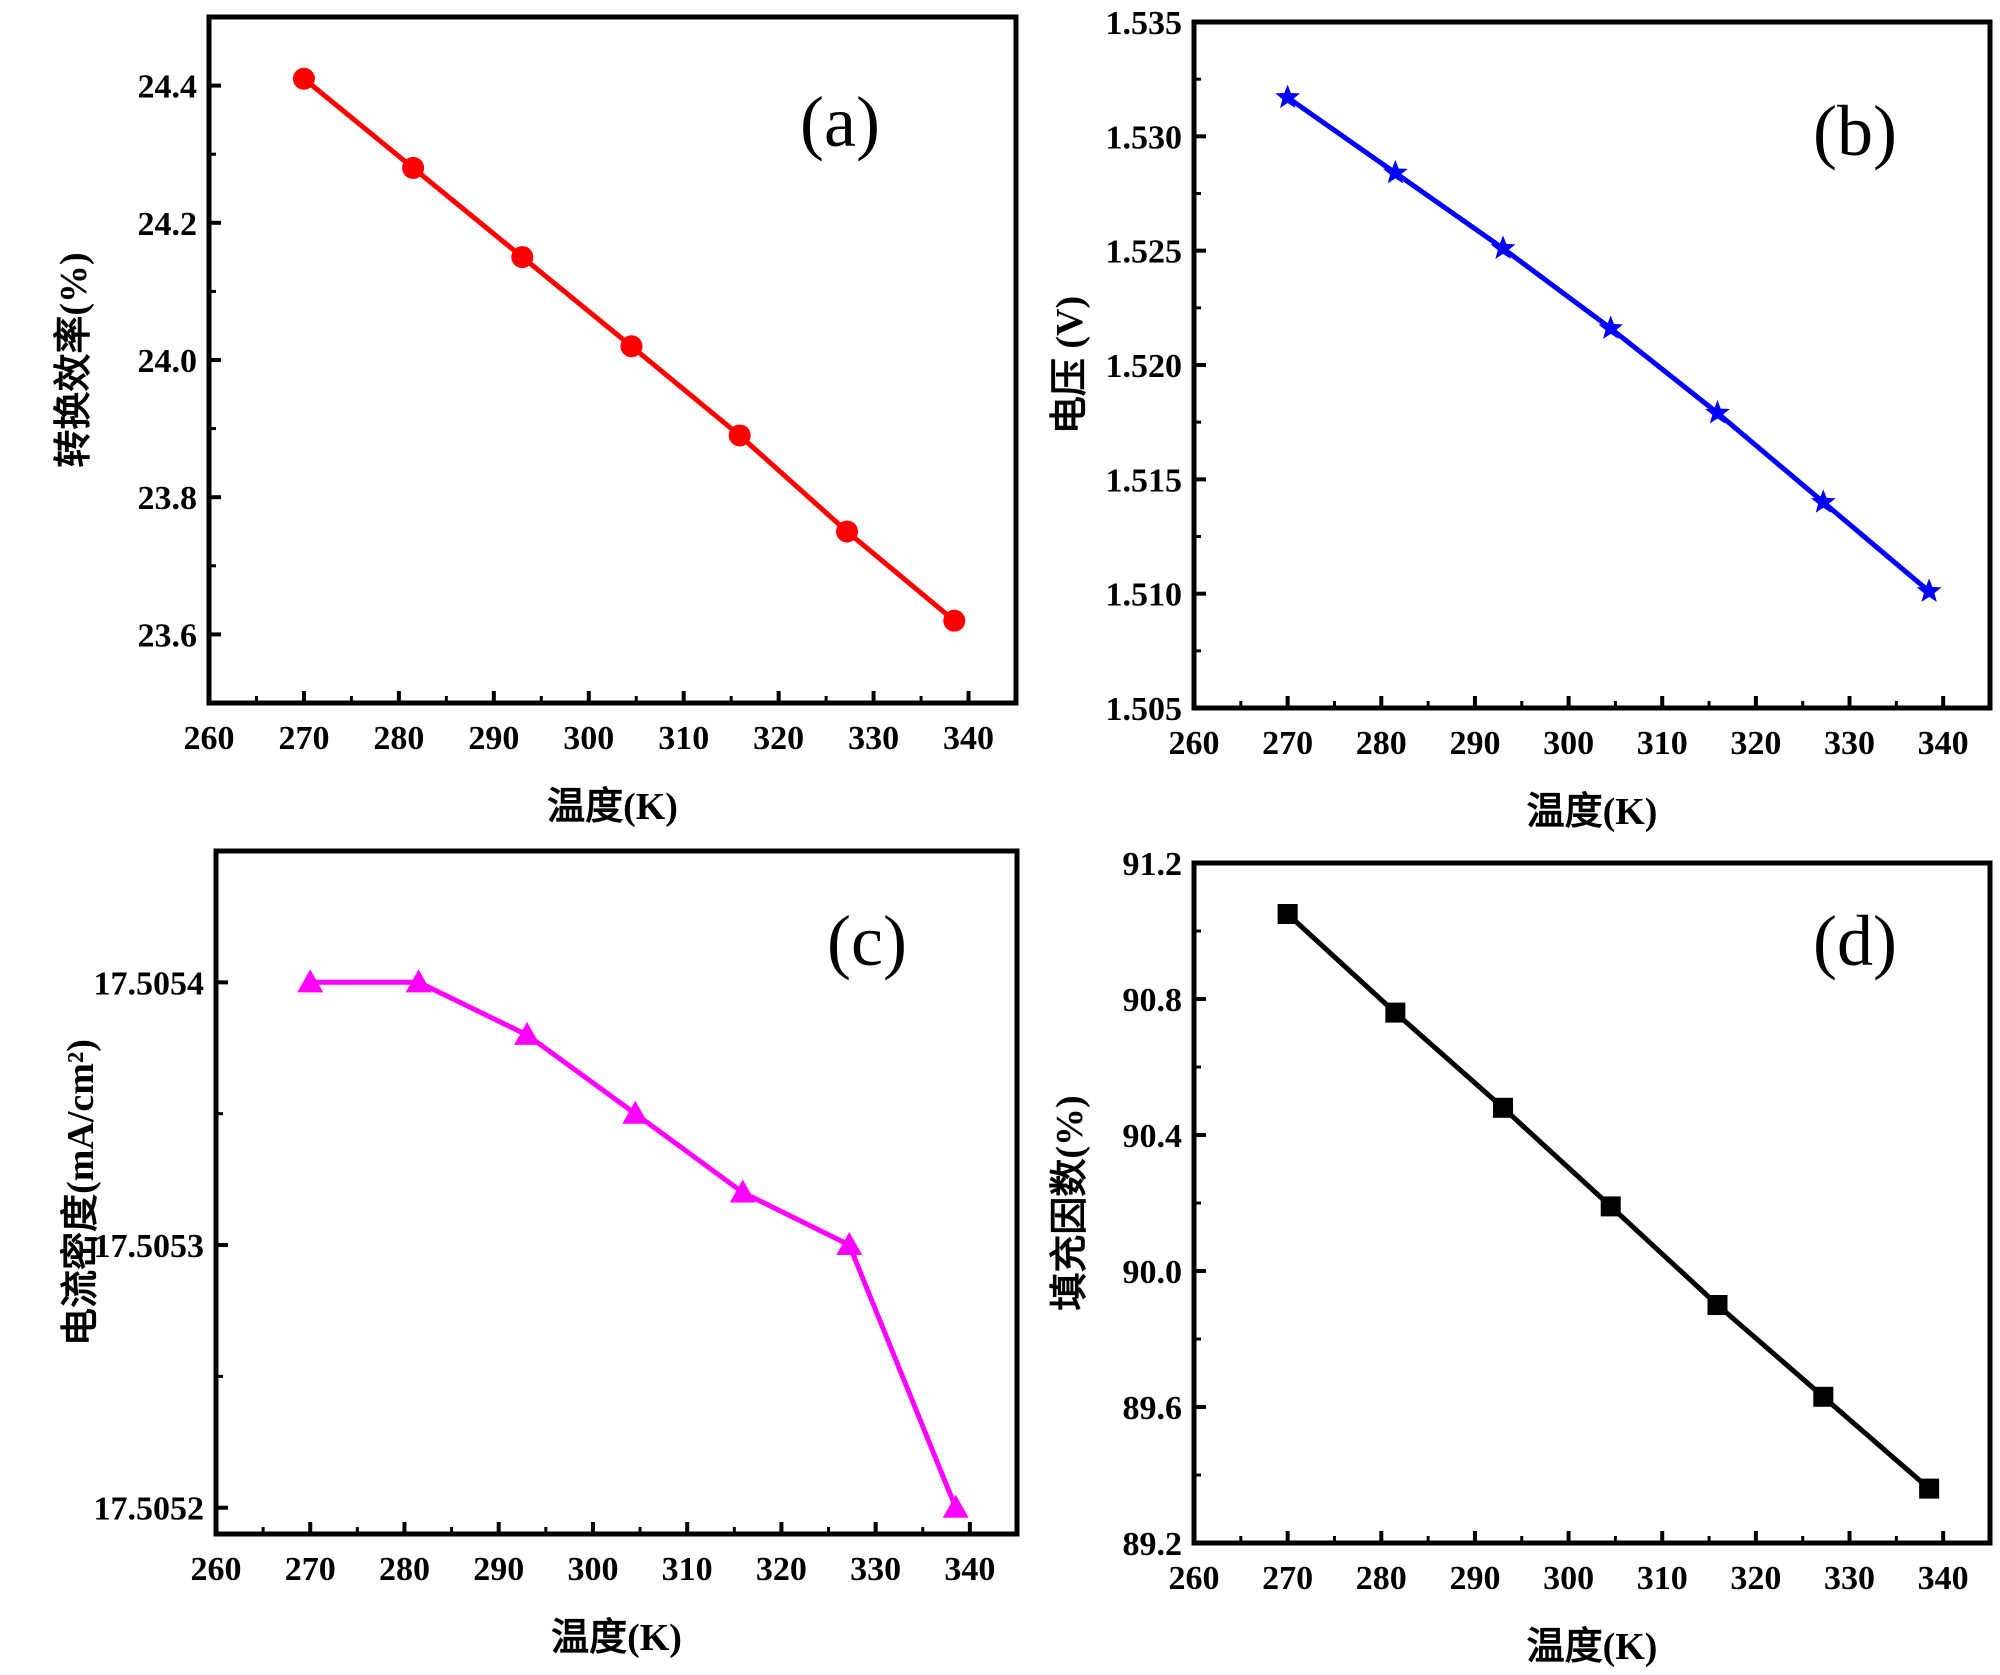 The image size is (2000, 1675). Describe the element at coordinates (81, 1192) in the screenshot. I see `y-axis-title: 电流密度(mA/cm²)` at that location.